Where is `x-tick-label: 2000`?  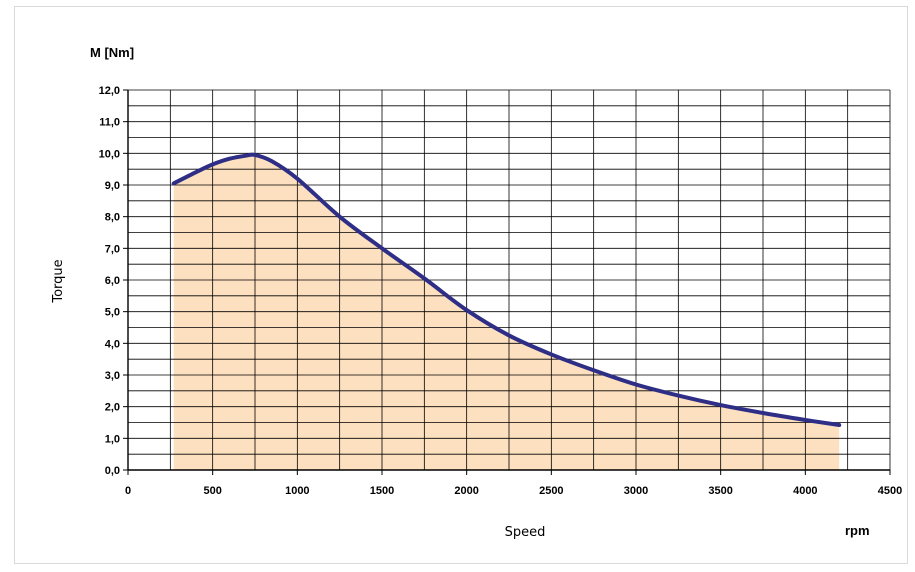 x-tick-label: 2000 is located at coordinates (466, 491).